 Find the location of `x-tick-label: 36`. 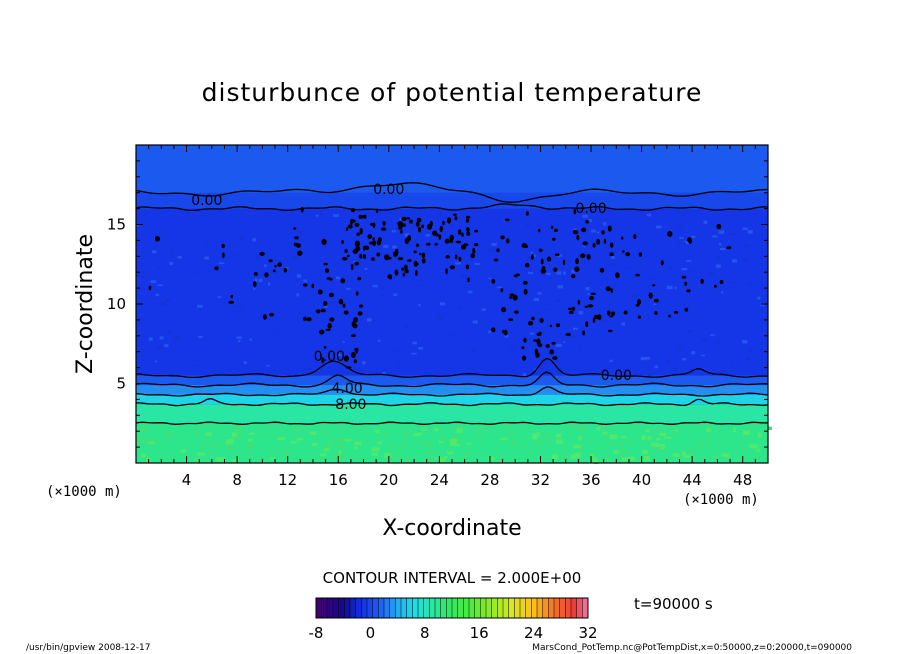

x-tick-label: 36 is located at coordinates (590, 480).